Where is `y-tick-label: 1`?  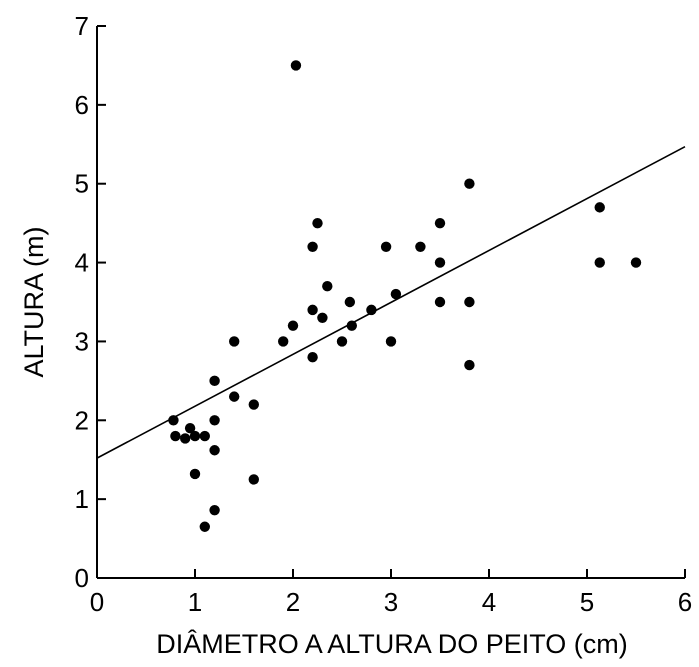 y-tick-label: 1 is located at coordinates (82, 499).